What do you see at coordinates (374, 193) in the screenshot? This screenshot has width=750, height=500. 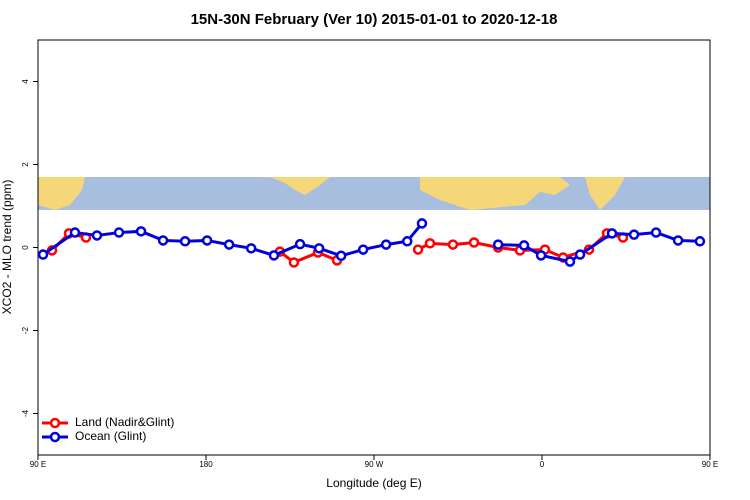 I see `map-strip` at bounding box center [374, 193].